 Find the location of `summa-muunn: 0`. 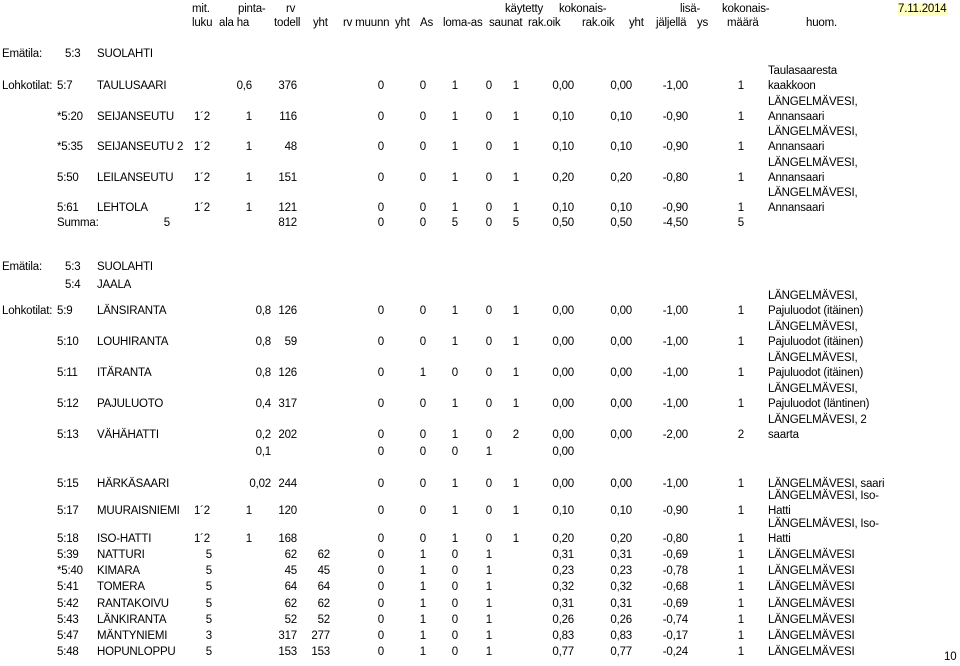

summa-muunn: 0 is located at coordinates (422, 223).